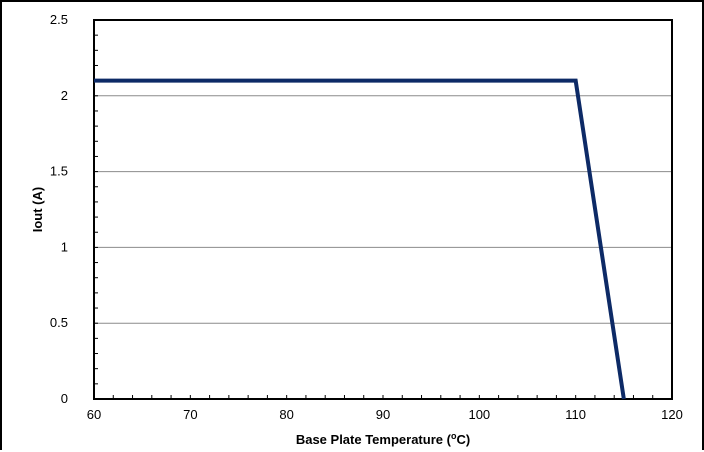 Image resolution: width=704 pixels, height=452 pixels. What do you see at coordinates (59, 171) in the screenshot?
I see `y-tick-label-3: 1.5` at bounding box center [59, 171].